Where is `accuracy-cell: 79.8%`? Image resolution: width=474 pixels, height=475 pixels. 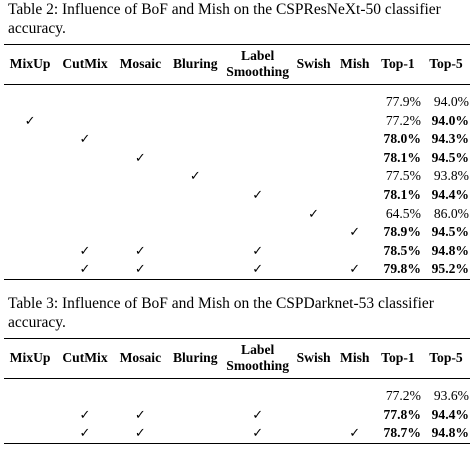 accuracy-cell: 79.8% is located at coordinates (402, 269).